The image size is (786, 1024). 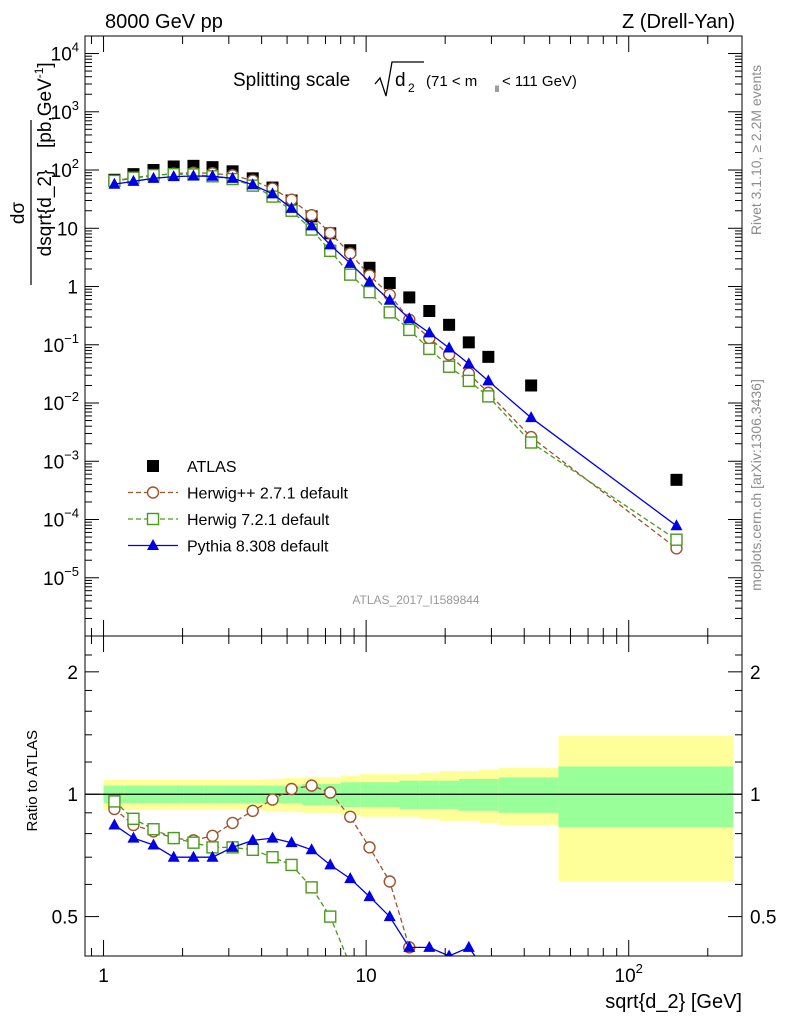 What do you see at coordinates (451, 81) in the screenshot?
I see `title-range: (71 < m` at bounding box center [451, 81].